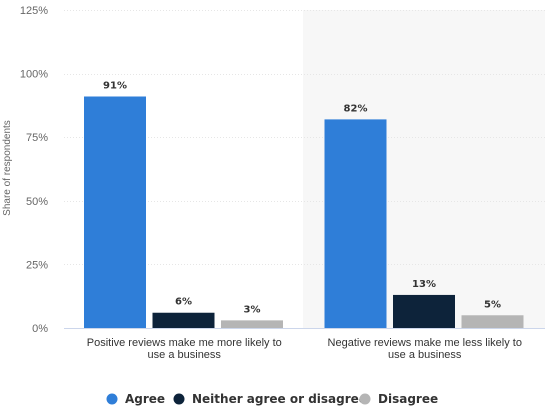 This screenshot has width=546, height=407. Describe the element at coordinates (34, 170) in the screenshot. I see `y-axis-ticks: 0% 25% 50% 75% 100% 125%` at that location.